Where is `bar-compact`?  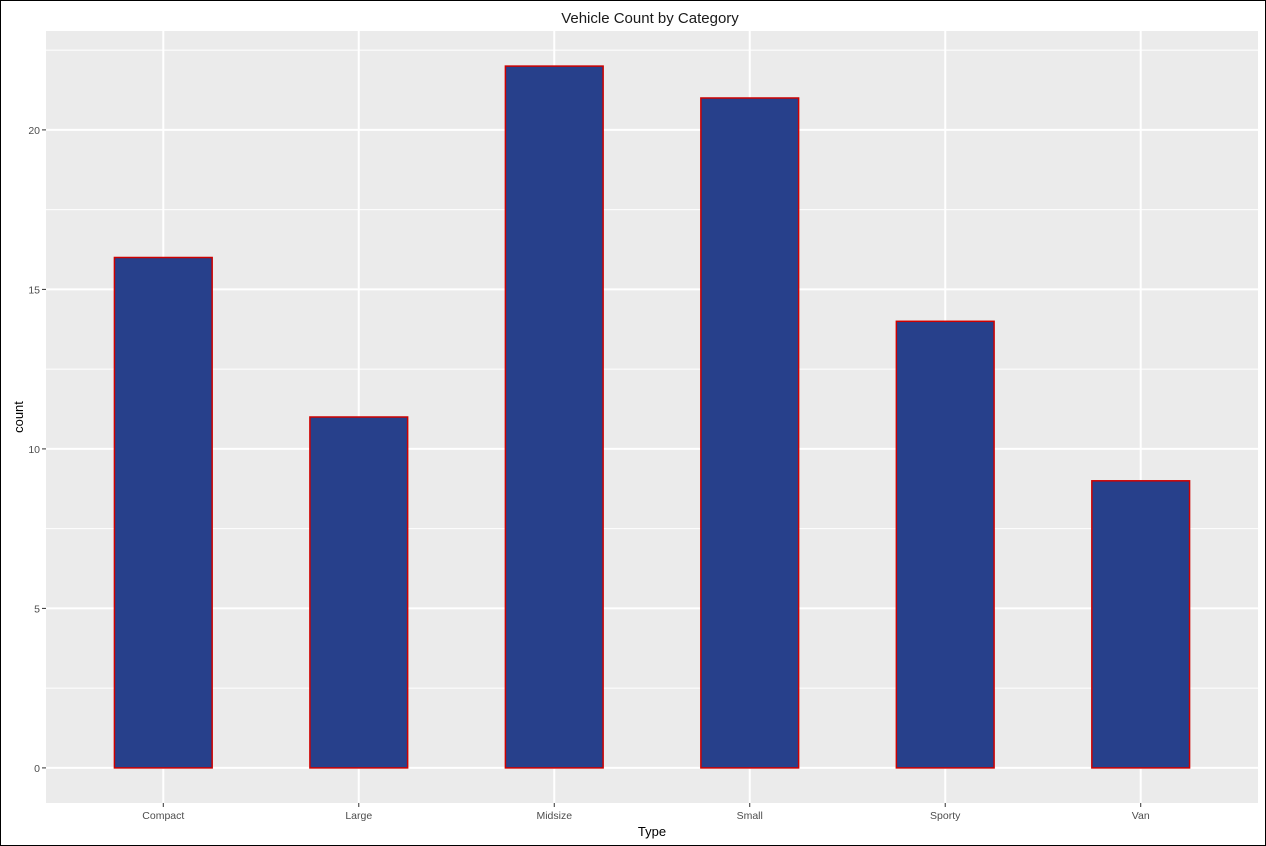 bar-compact is located at coordinates (163, 512).